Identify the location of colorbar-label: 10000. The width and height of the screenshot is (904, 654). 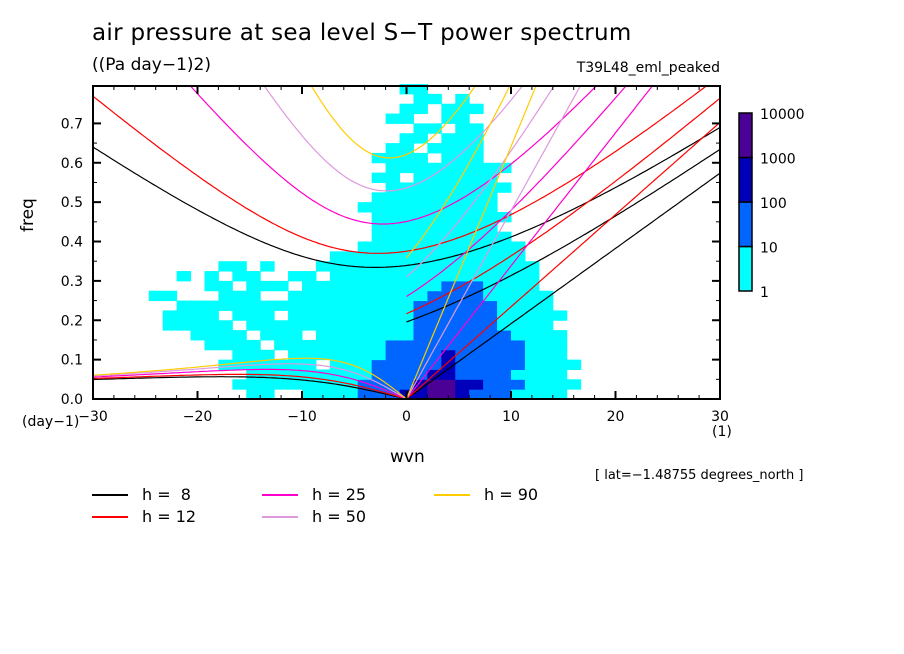
(782, 115).